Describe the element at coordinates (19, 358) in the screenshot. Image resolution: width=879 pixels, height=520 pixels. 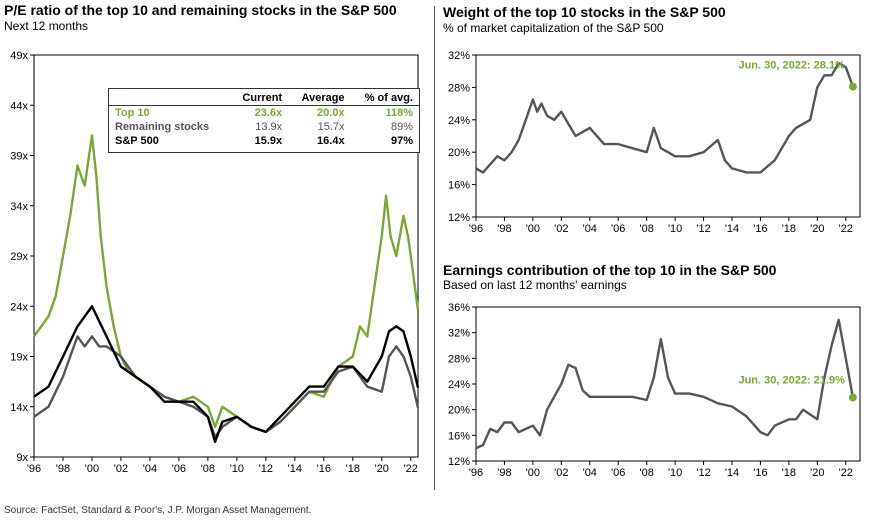
I see `y-tick-label: 19x` at that location.